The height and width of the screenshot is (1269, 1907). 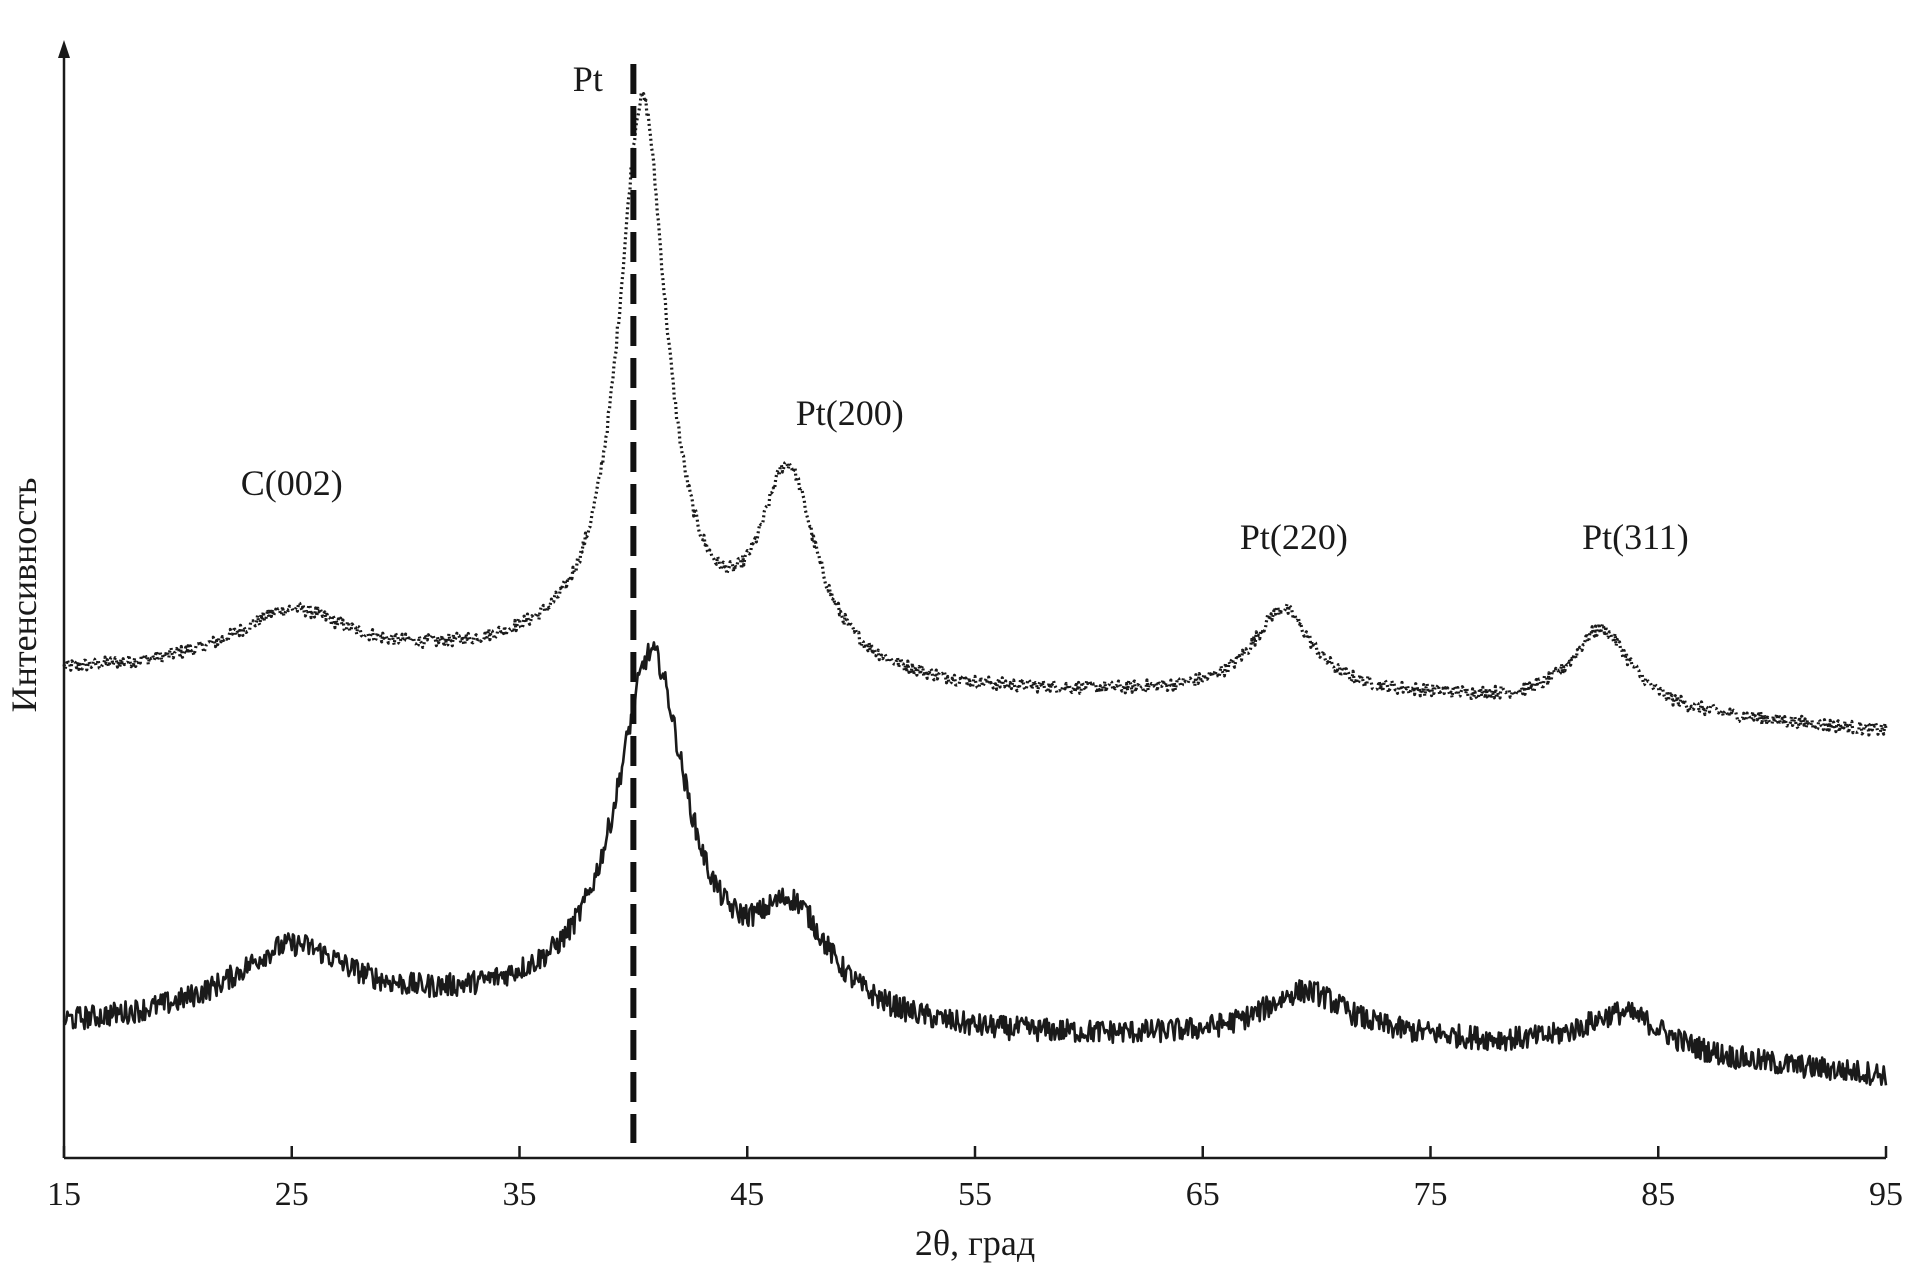 What do you see at coordinates (1294, 537) in the screenshot?
I see `peak-label: Pt(220)` at bounding box center [1294, 537].